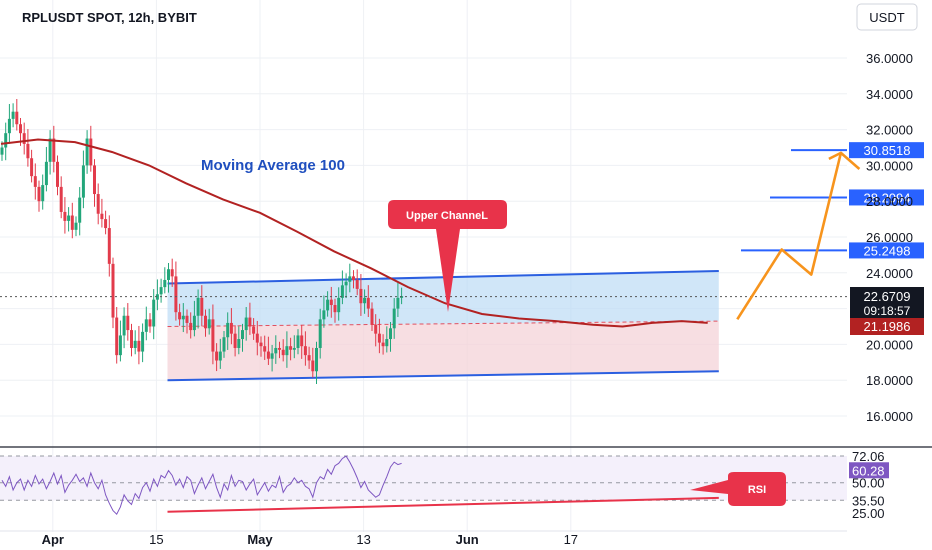  Describe the element at coordinates (889, 416) in the screenshot. I see `price-tick-label: 16.0000` at that location.